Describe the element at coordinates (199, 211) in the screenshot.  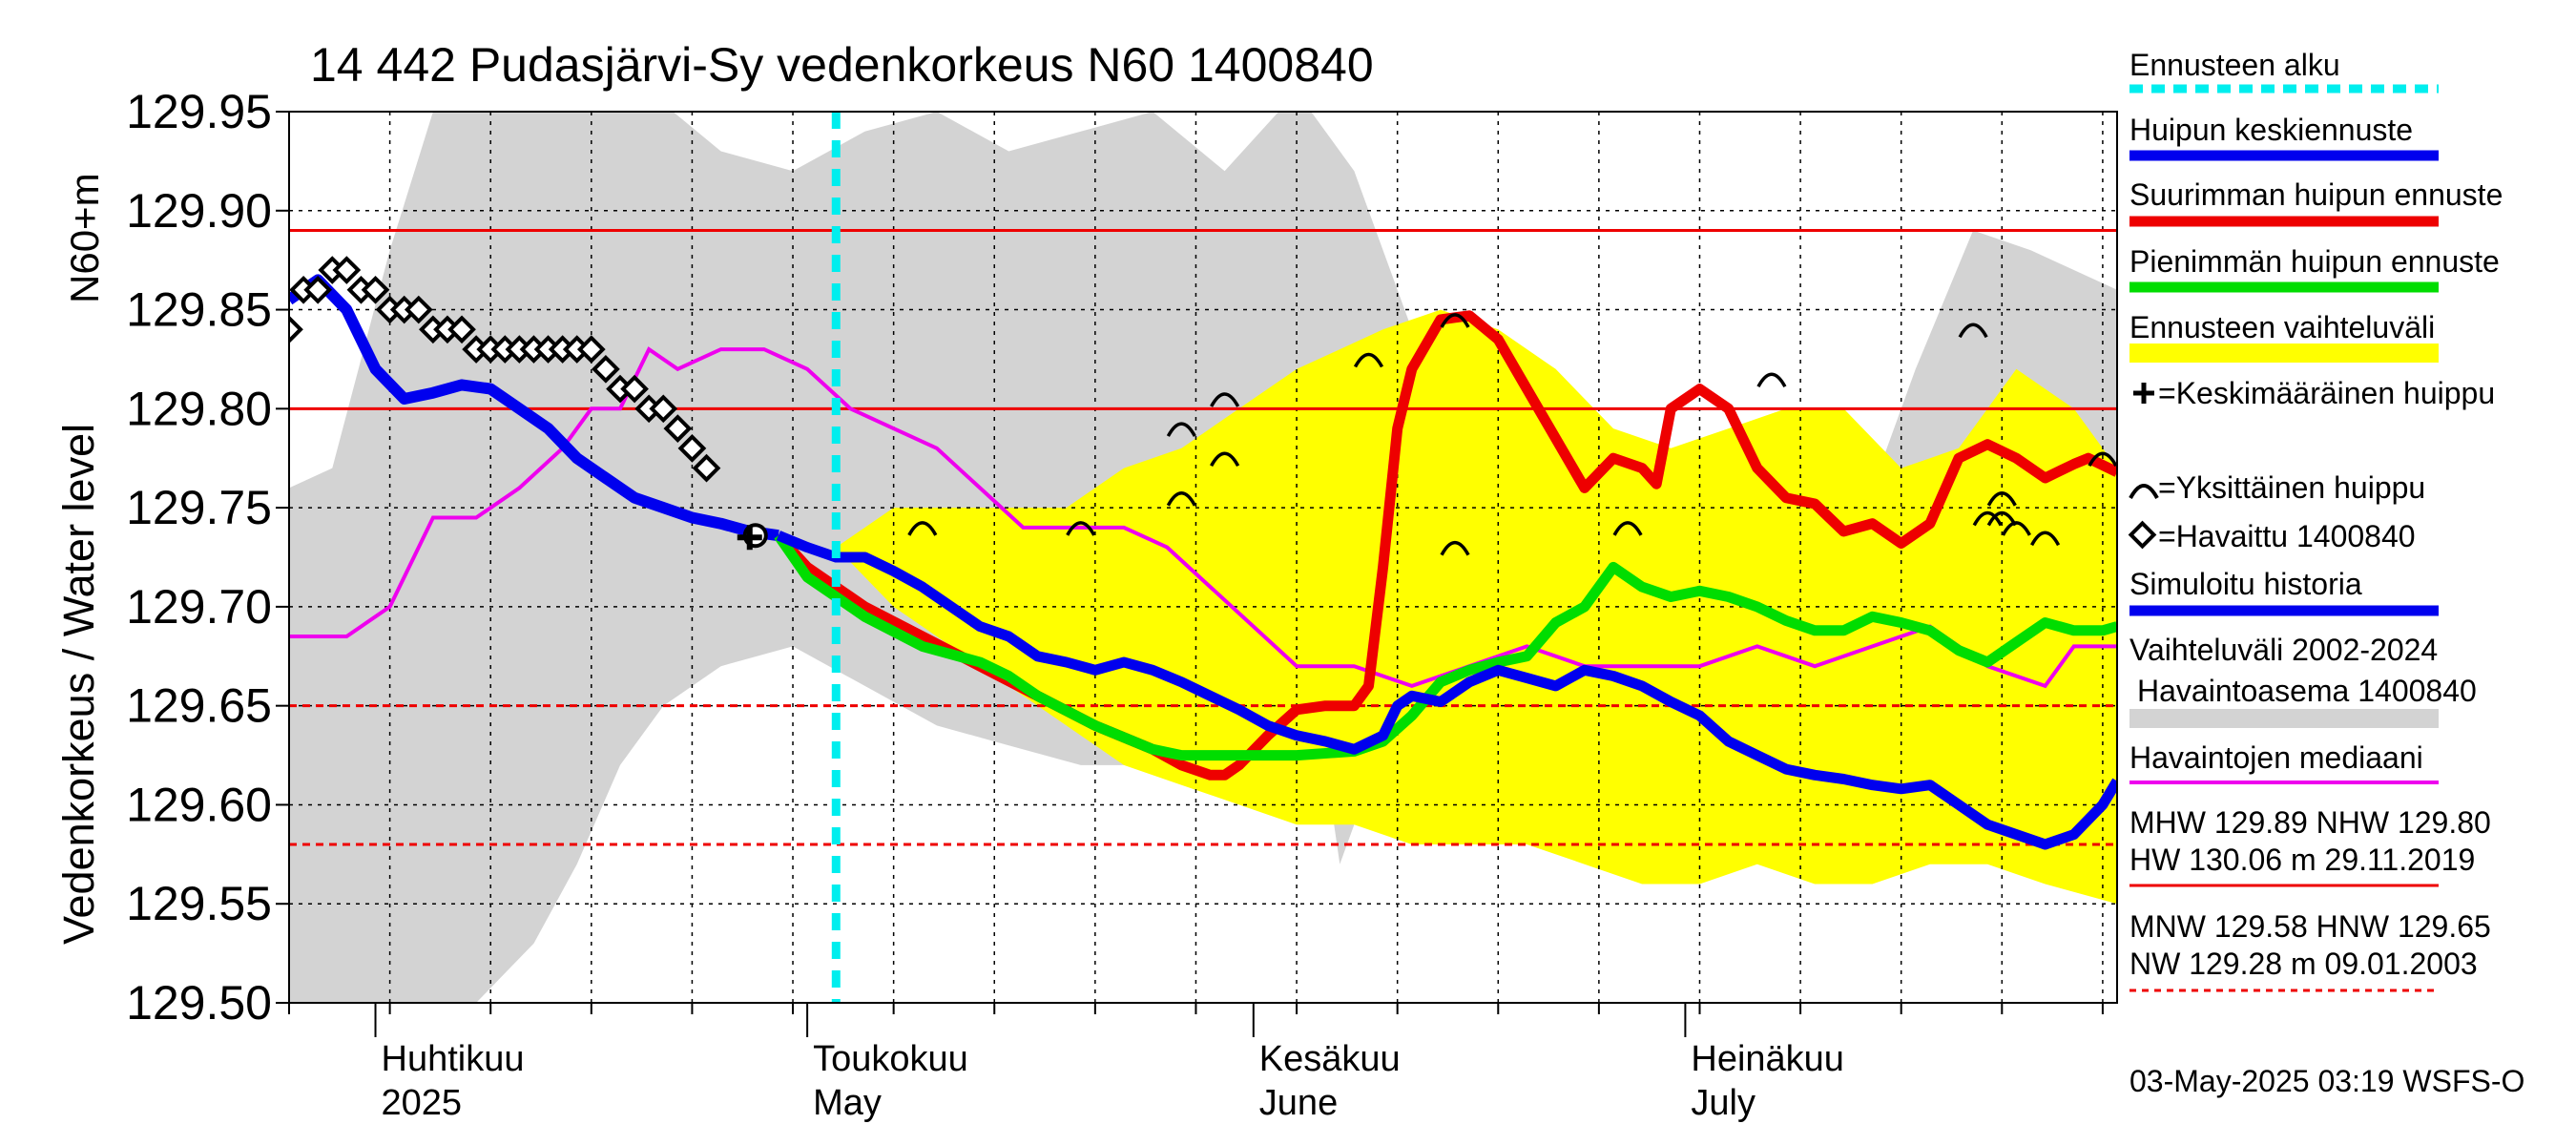
I see `y-tick-label: 129.90` at that location.